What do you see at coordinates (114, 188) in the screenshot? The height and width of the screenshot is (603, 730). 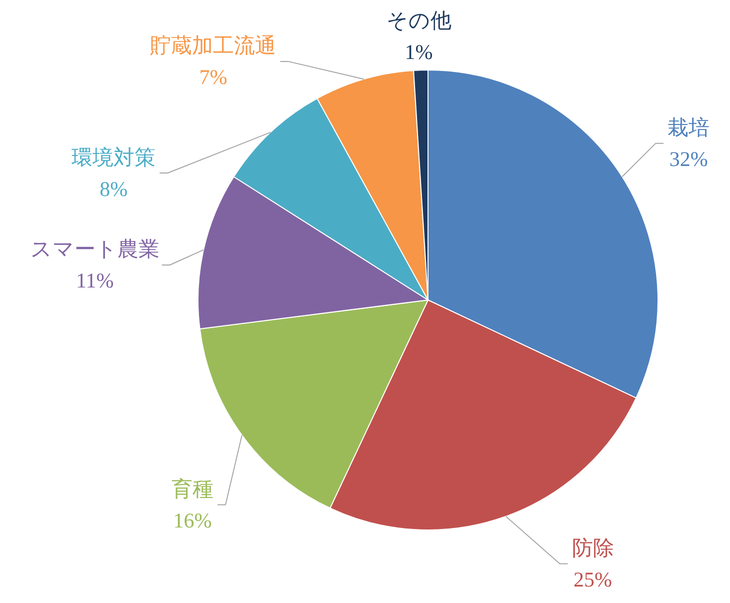 I see `data-label: 8%` at bounding box center [114, 188].